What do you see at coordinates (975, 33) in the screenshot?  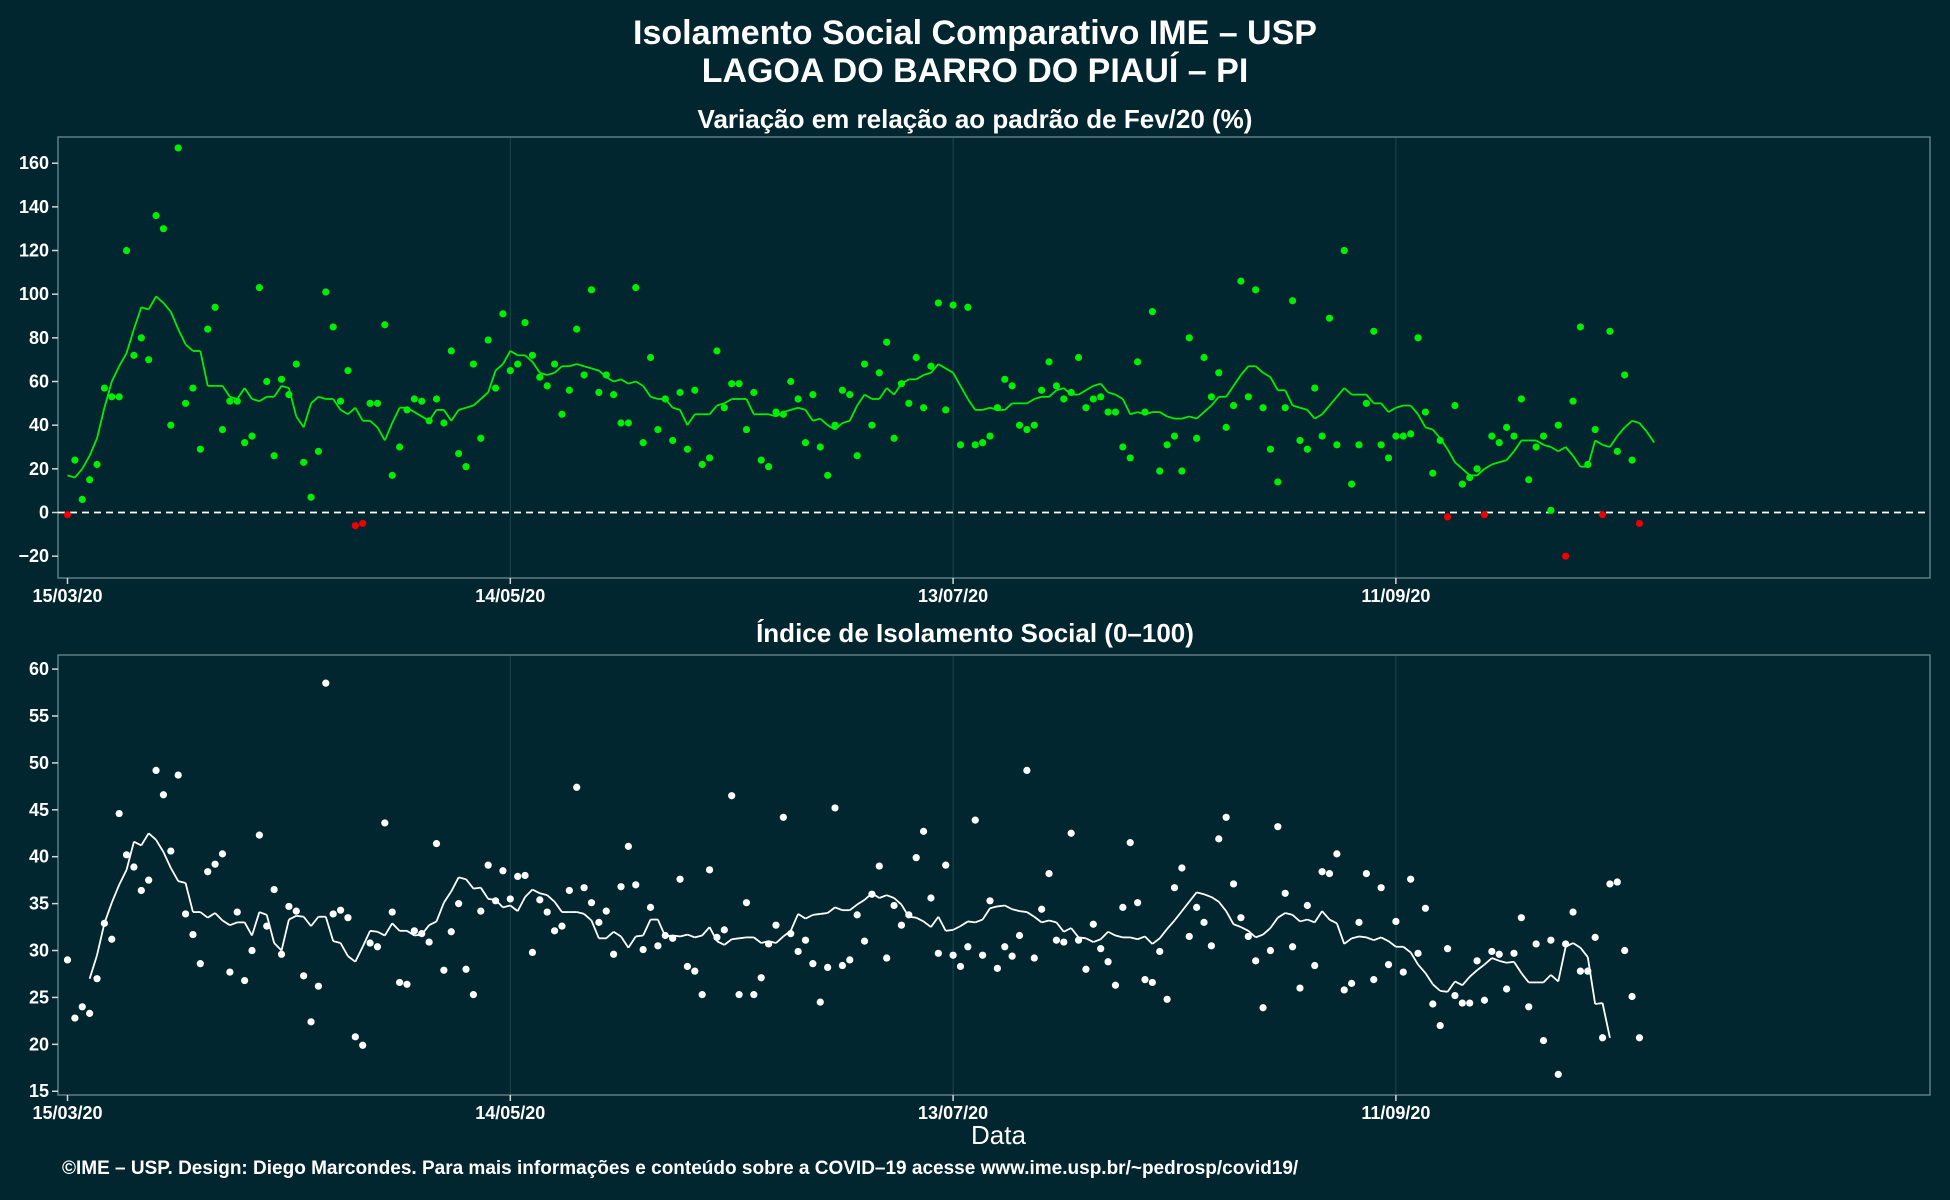 I see `chart-title: Isolamento Social Comparativo IME – USP` at bounding box center [975, 33].